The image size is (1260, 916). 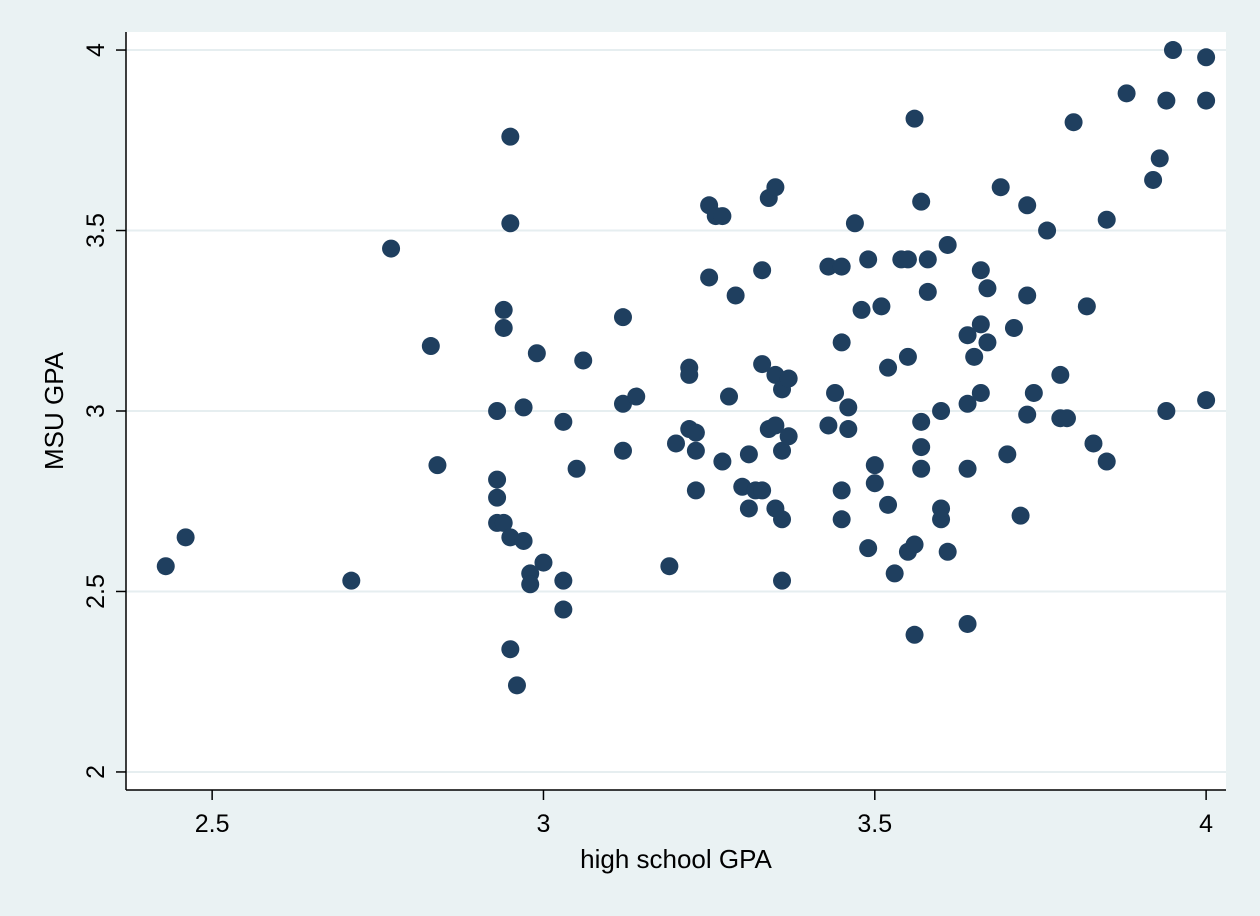 What do you see at coordinates (544, 824) in the screenshot?
I see `x-tick-label-1: 3` at bounding box center [544, 824].